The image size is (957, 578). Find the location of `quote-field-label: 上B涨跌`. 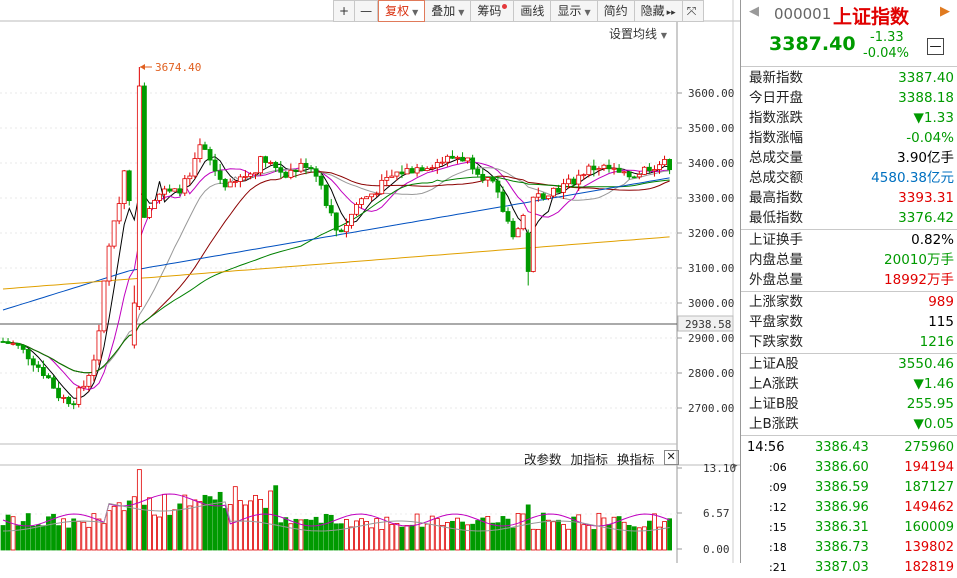

quote-field-label: 上B涨跌 is located at coordinates (774, 424).